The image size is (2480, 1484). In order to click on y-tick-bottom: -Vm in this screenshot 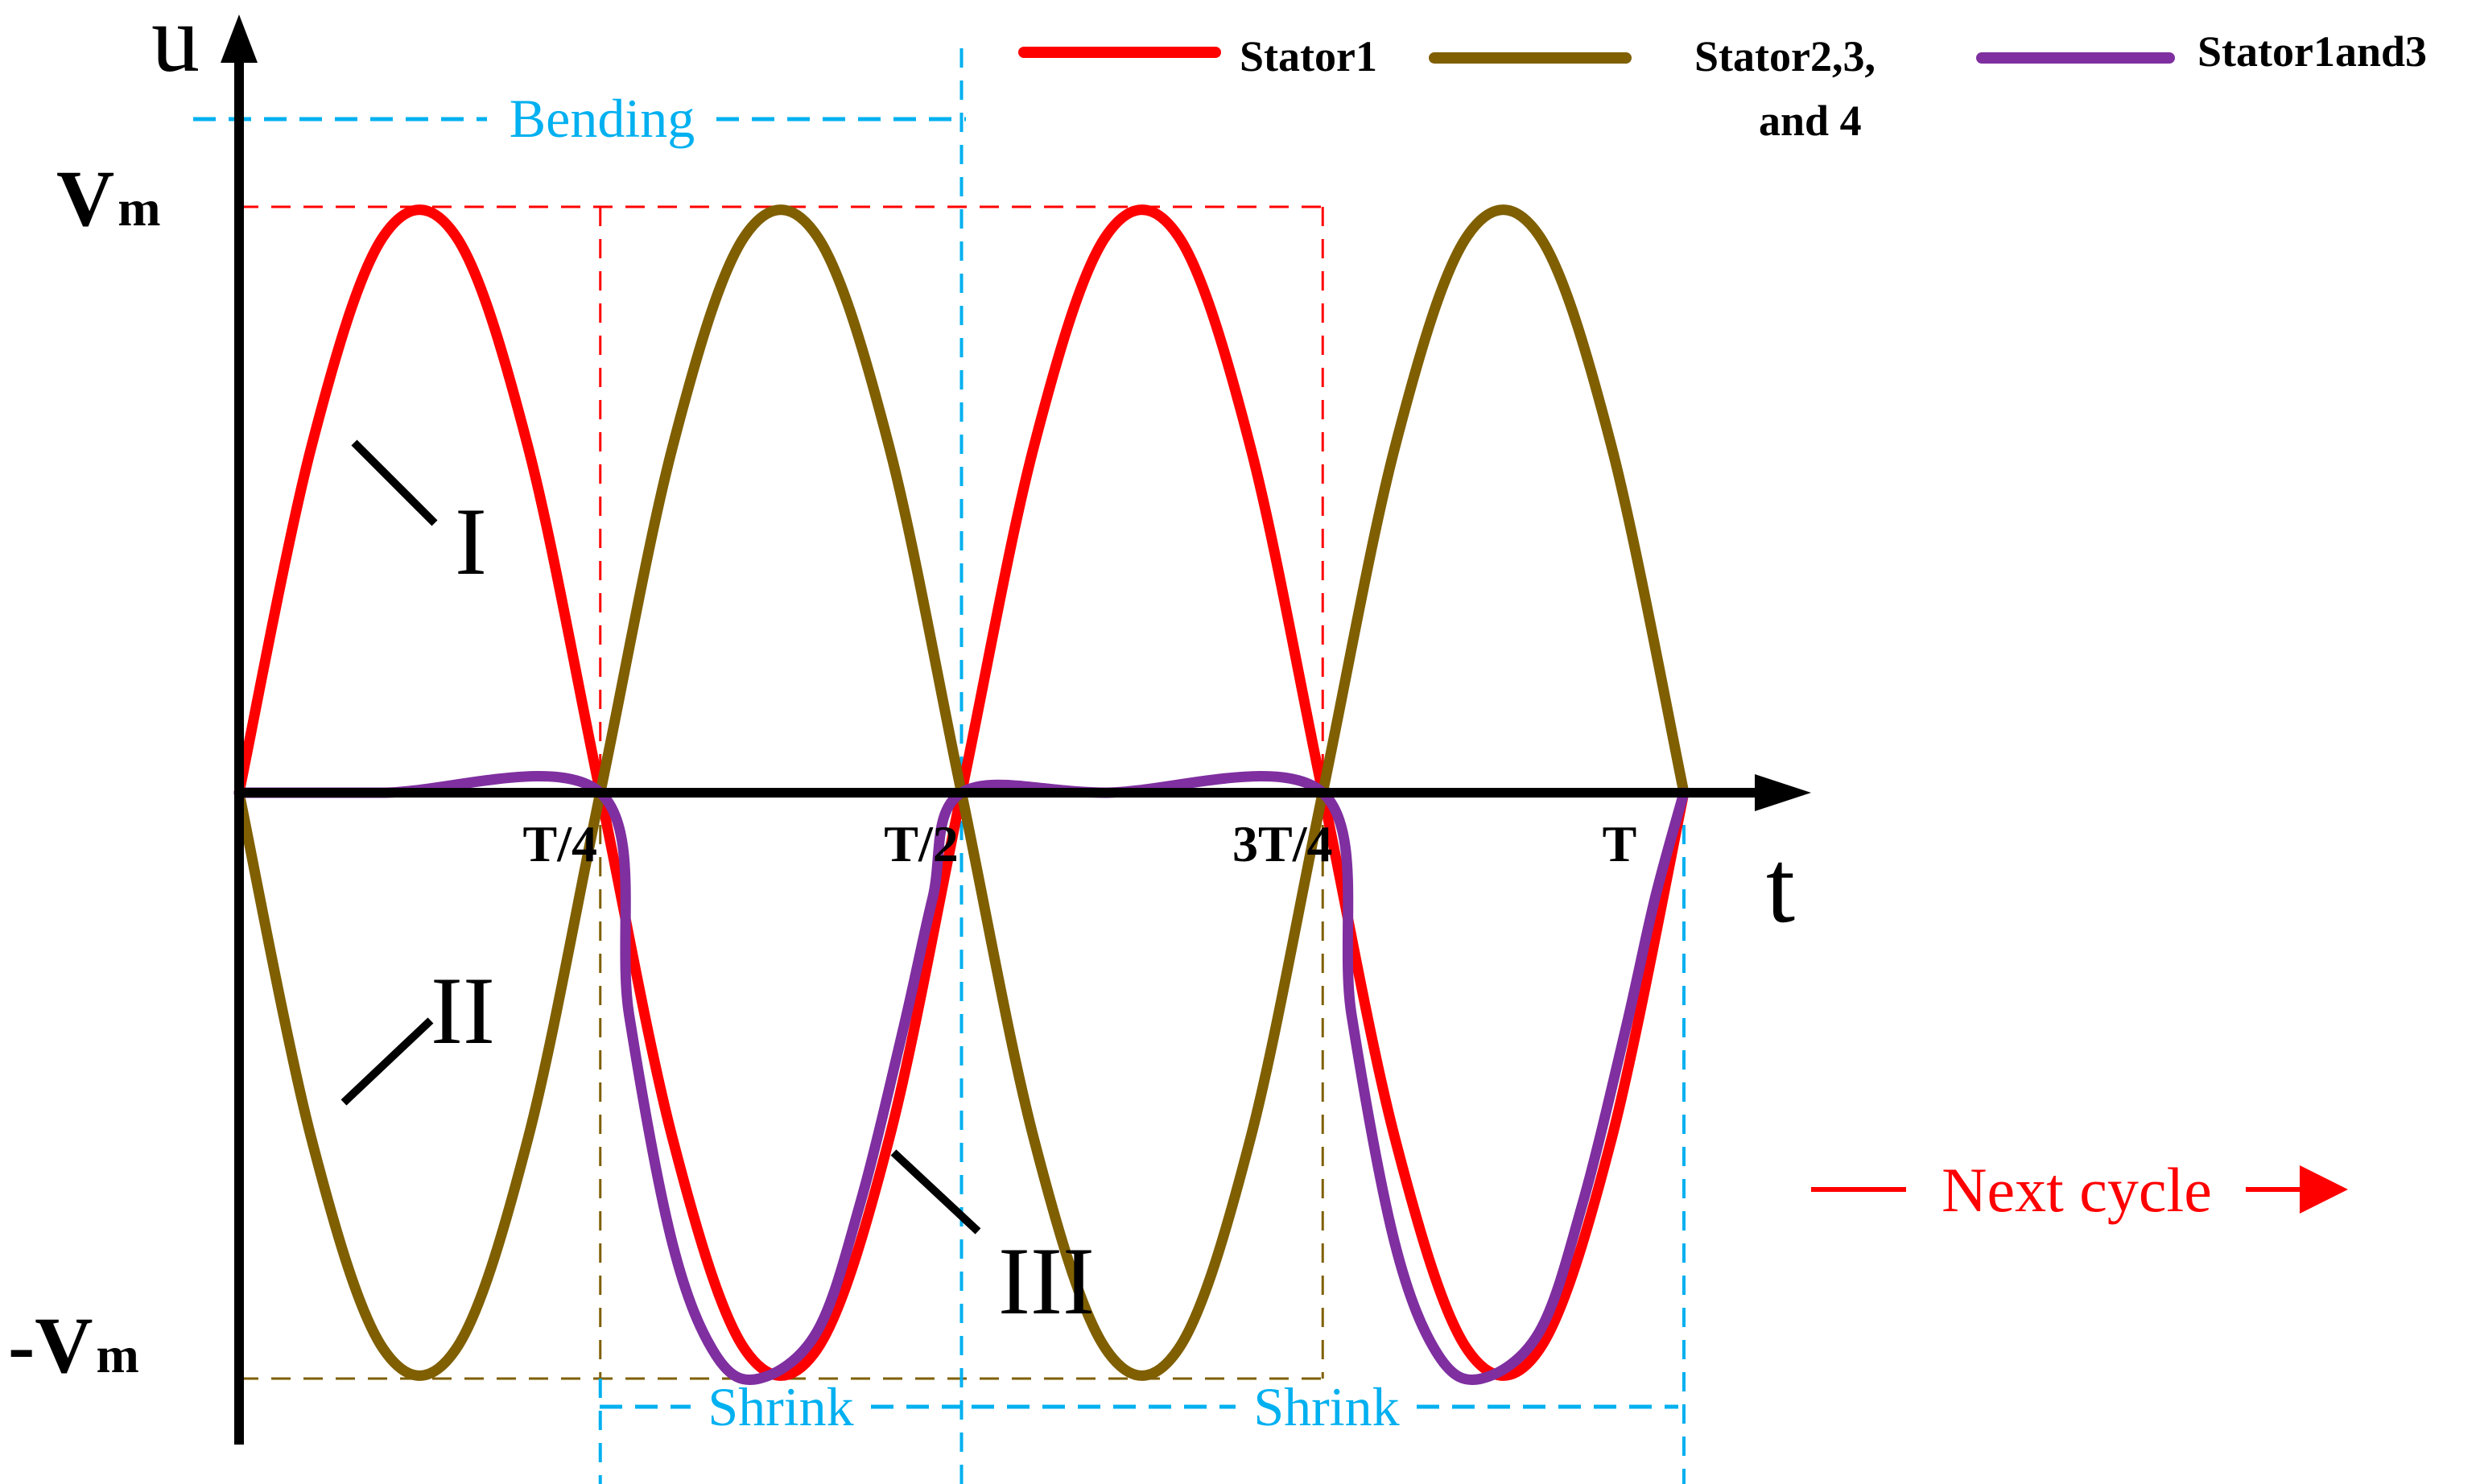, I will do `click(73, 1345)`.